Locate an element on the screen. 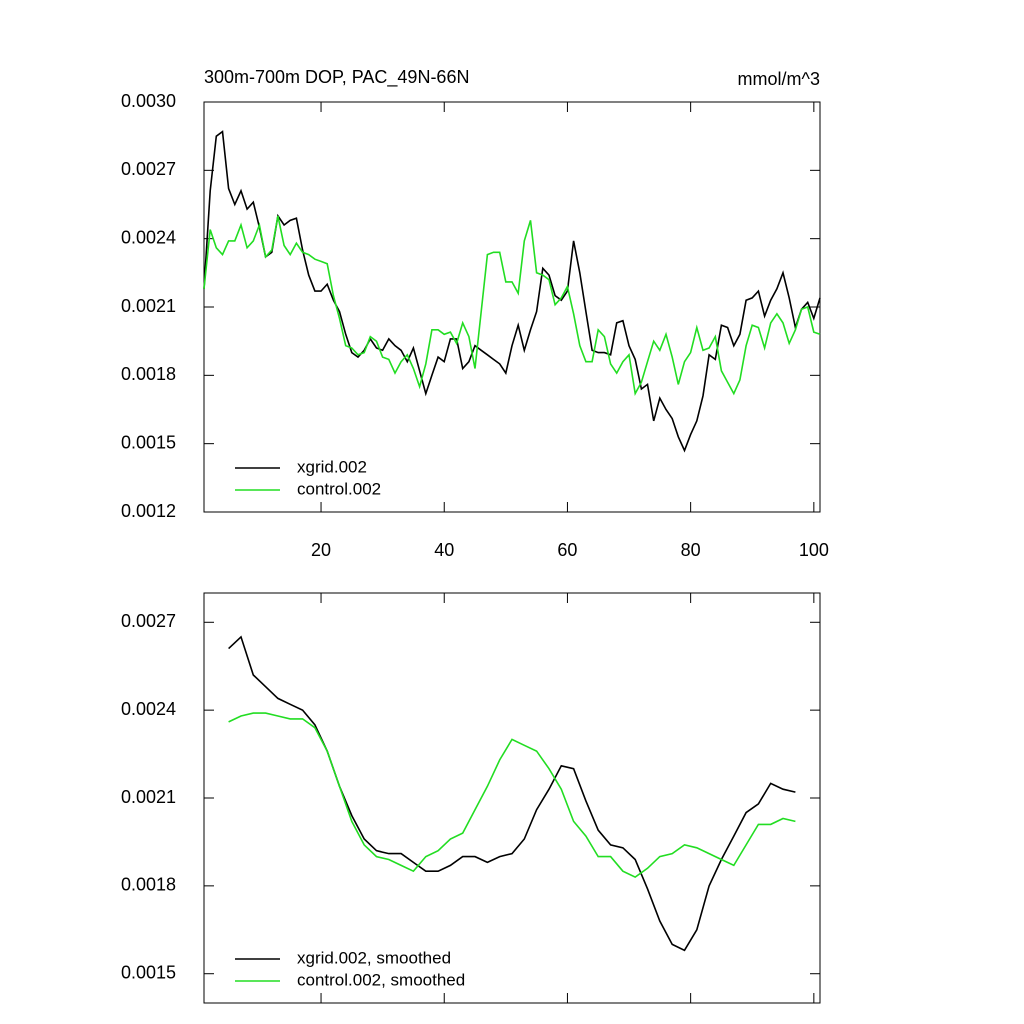 This screenshot has width=1024, height=1024. legend-label: control.002 is located at coordinates (339, 488).